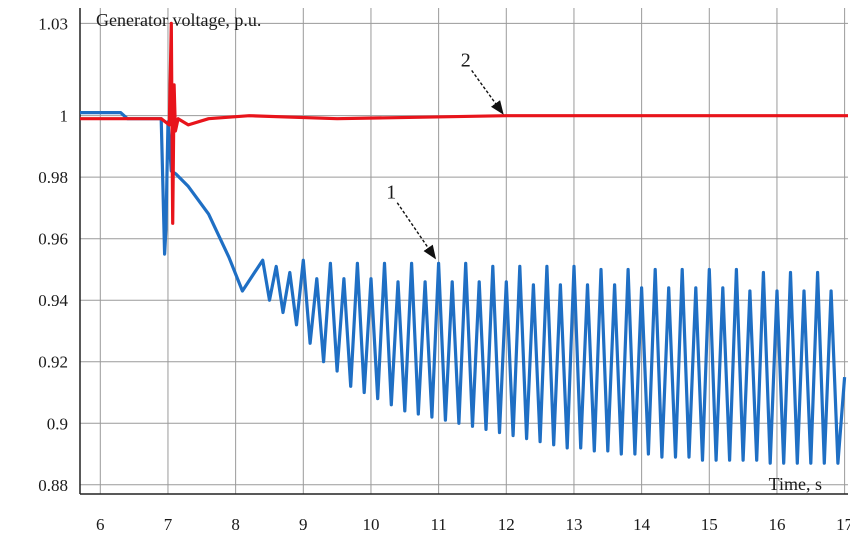  Describe the element at coordinates (53, 239) in the screenshot. I see `y-tick-label: 0.96` at that location.